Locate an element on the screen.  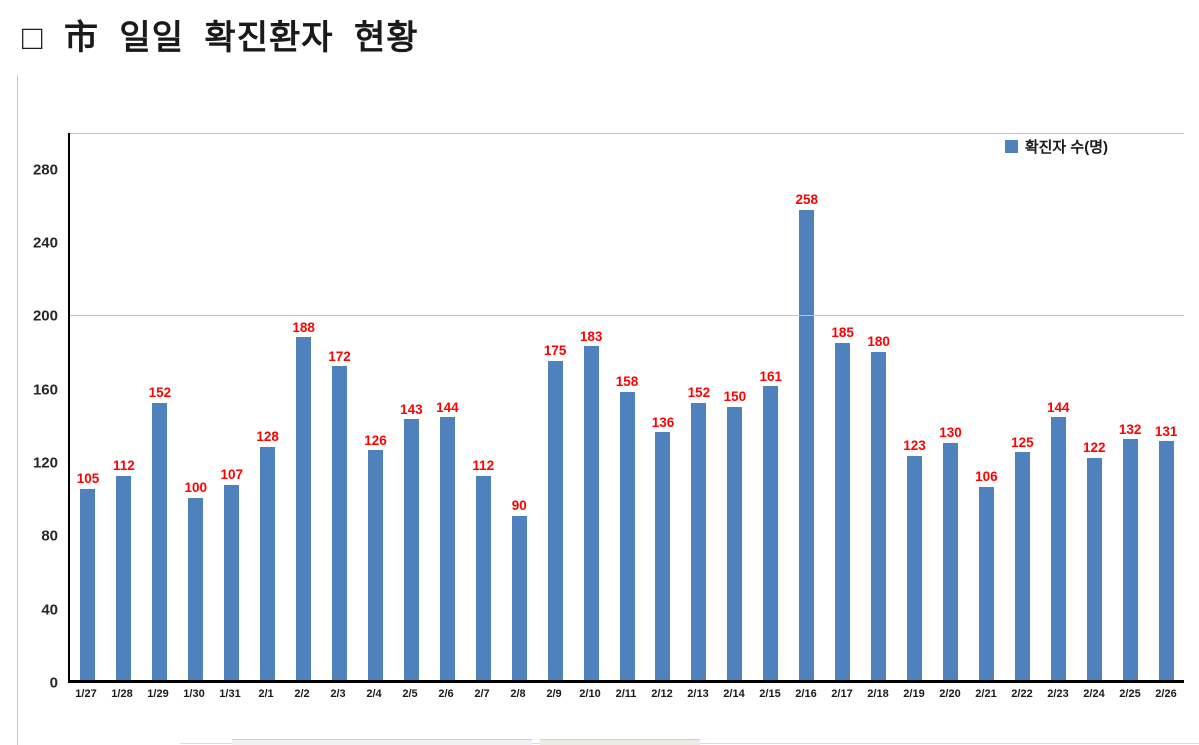
x-axis-label: 1/27 is located at coordinates (86, 694).